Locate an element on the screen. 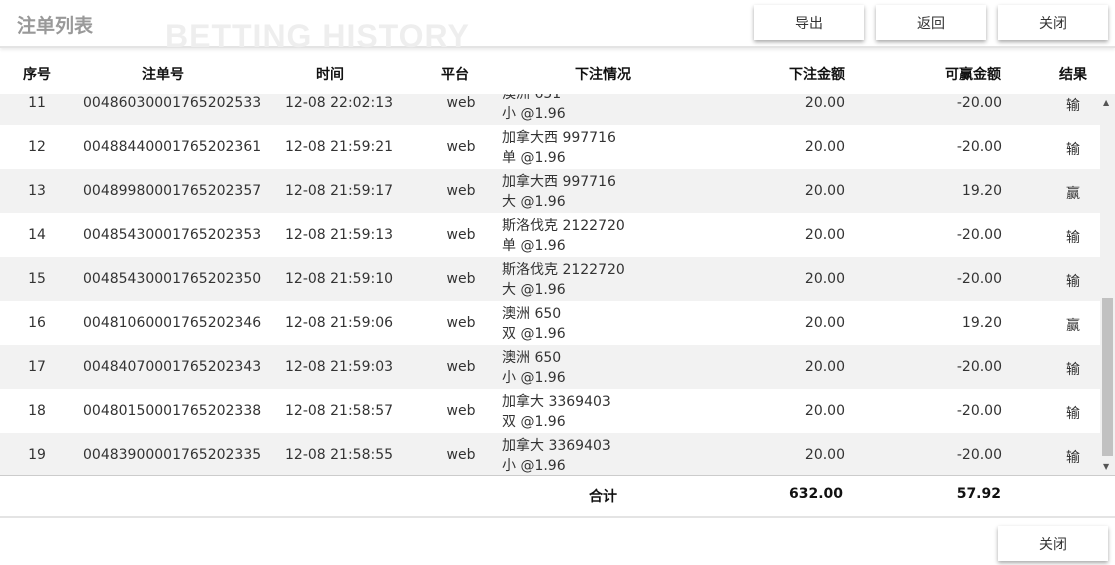 This screenshot has width=1115, height=565. row-no: 14 is located at coordinates (37, 235).